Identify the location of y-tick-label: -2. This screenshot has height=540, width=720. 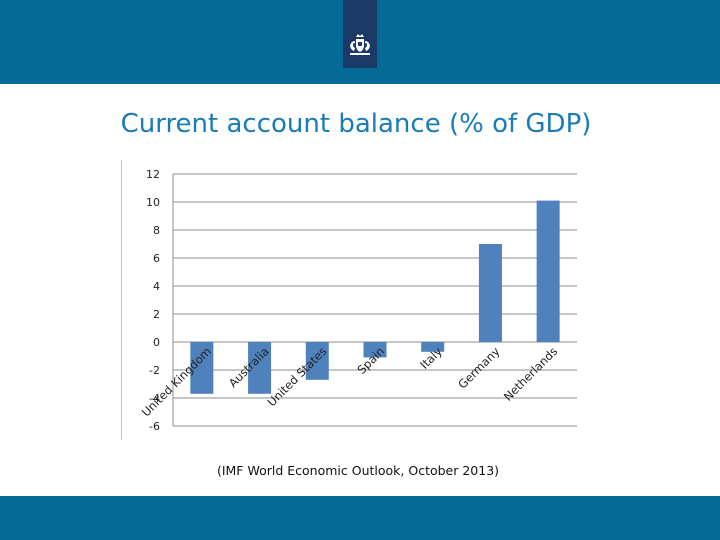
(154, 370).